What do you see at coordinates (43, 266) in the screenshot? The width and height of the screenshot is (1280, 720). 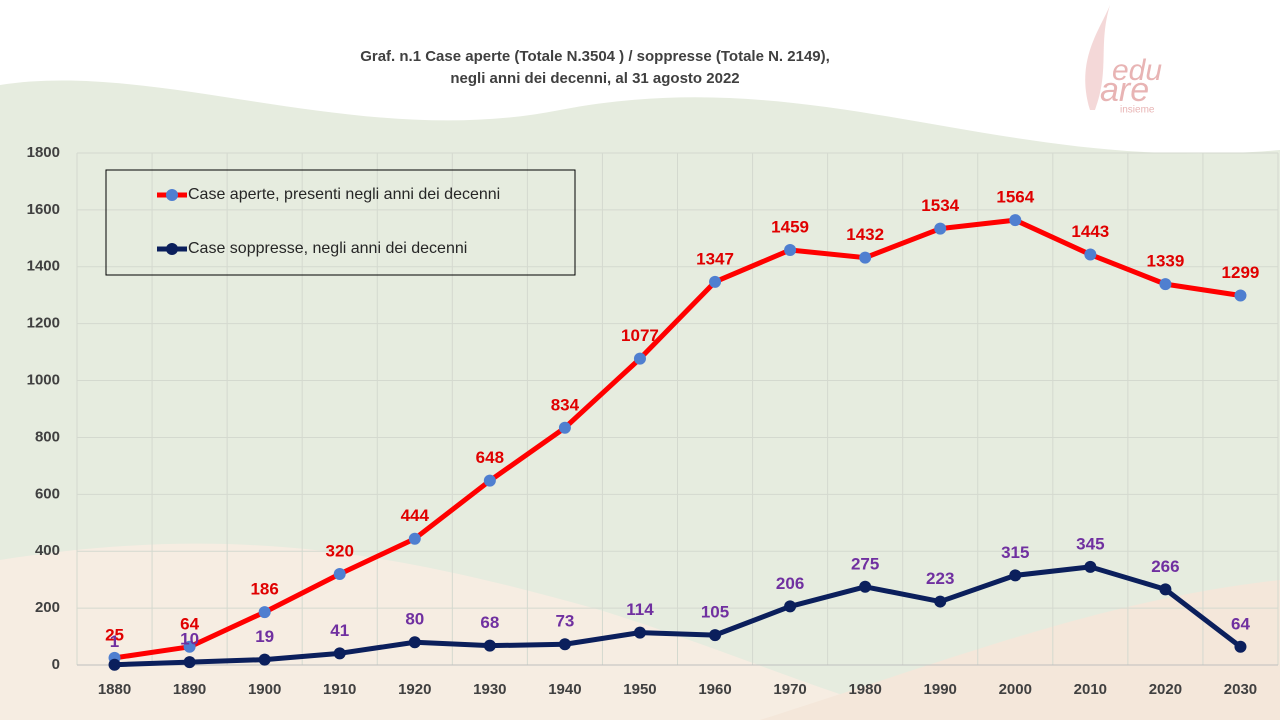 I see `y-tick-label: 1400` at bounding box center [43, 266].